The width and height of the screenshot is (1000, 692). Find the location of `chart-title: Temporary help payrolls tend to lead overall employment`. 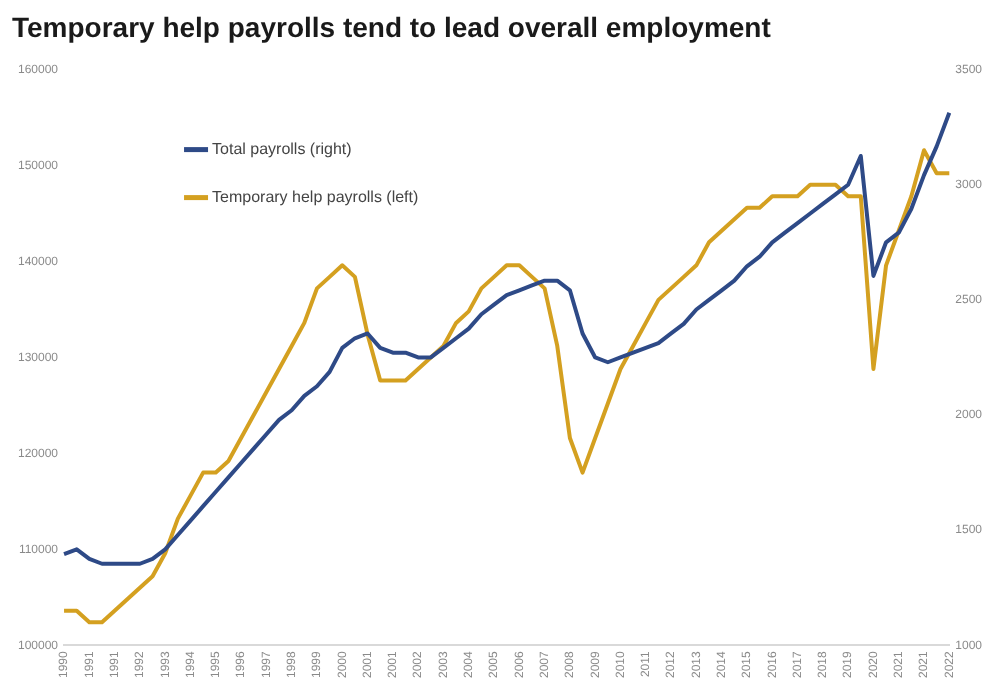

chart-title: Temporary help payrolls tend to lead overall employment is located at coordinates (392, 26).